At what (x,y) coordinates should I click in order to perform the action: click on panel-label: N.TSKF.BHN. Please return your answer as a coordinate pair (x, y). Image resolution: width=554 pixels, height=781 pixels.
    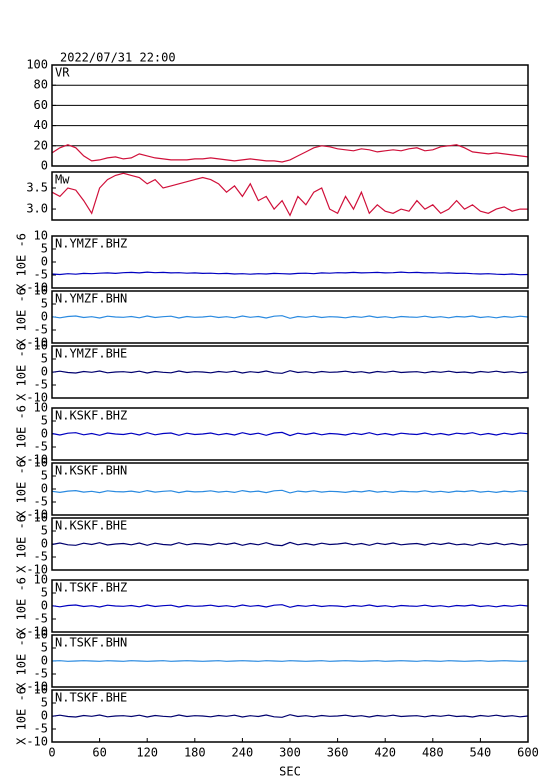
    Looking at the image, I should click on (91, 643).